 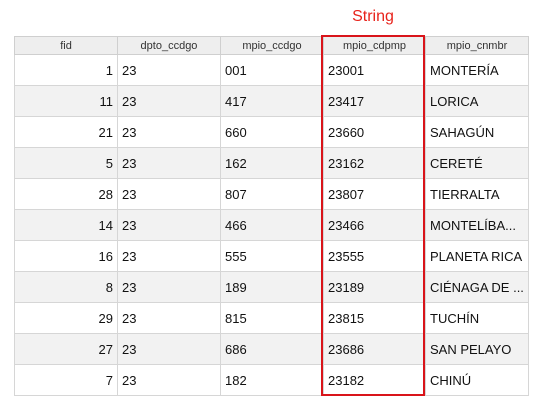 I want to click on mpio-cdpmp-cell: 23555, so click(x=374, y=256).